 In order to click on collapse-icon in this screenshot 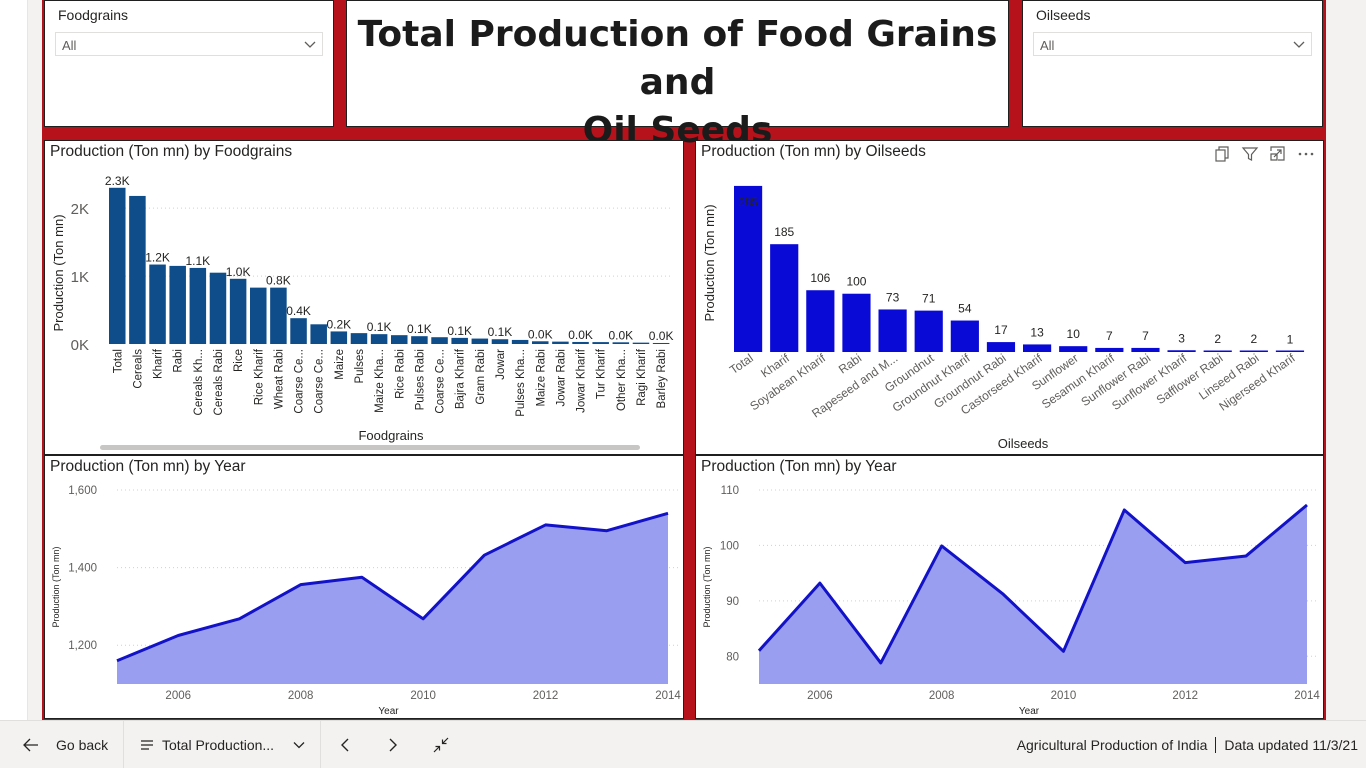, I will do `click(441, 745)`.